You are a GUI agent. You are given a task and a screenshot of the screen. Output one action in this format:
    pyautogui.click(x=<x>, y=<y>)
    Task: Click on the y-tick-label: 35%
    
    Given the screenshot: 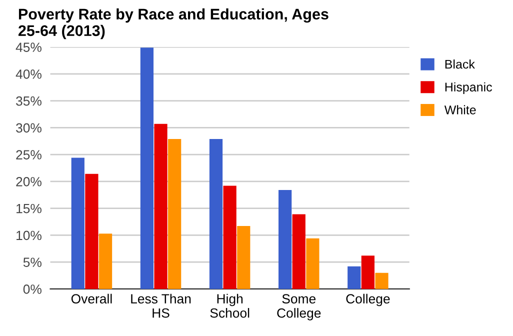 What is the action you would take?
    pyautogui.click(x=29, y=101)
    